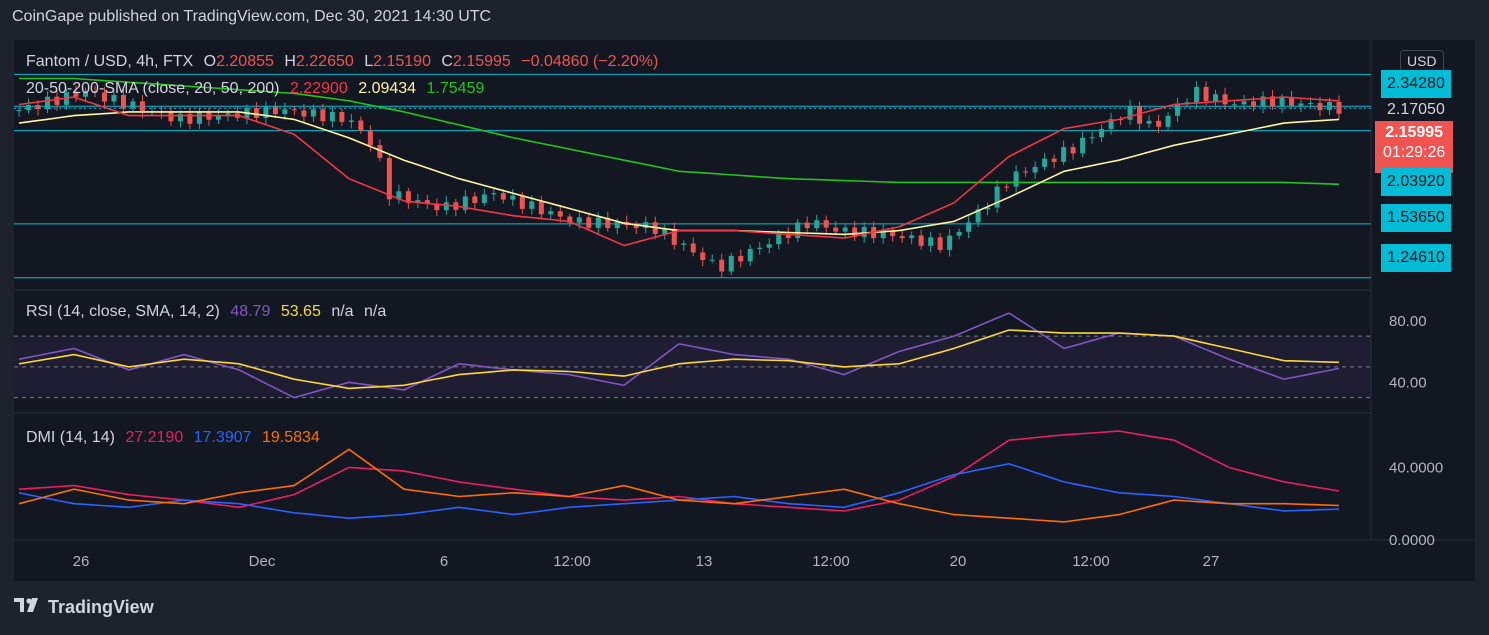 Image resolution: width=1489 pixels, height=635 pixels. Describe the element at coordinates (238, 61) in the screenshot. I see `ohlc-open: O2.20855` at that location.